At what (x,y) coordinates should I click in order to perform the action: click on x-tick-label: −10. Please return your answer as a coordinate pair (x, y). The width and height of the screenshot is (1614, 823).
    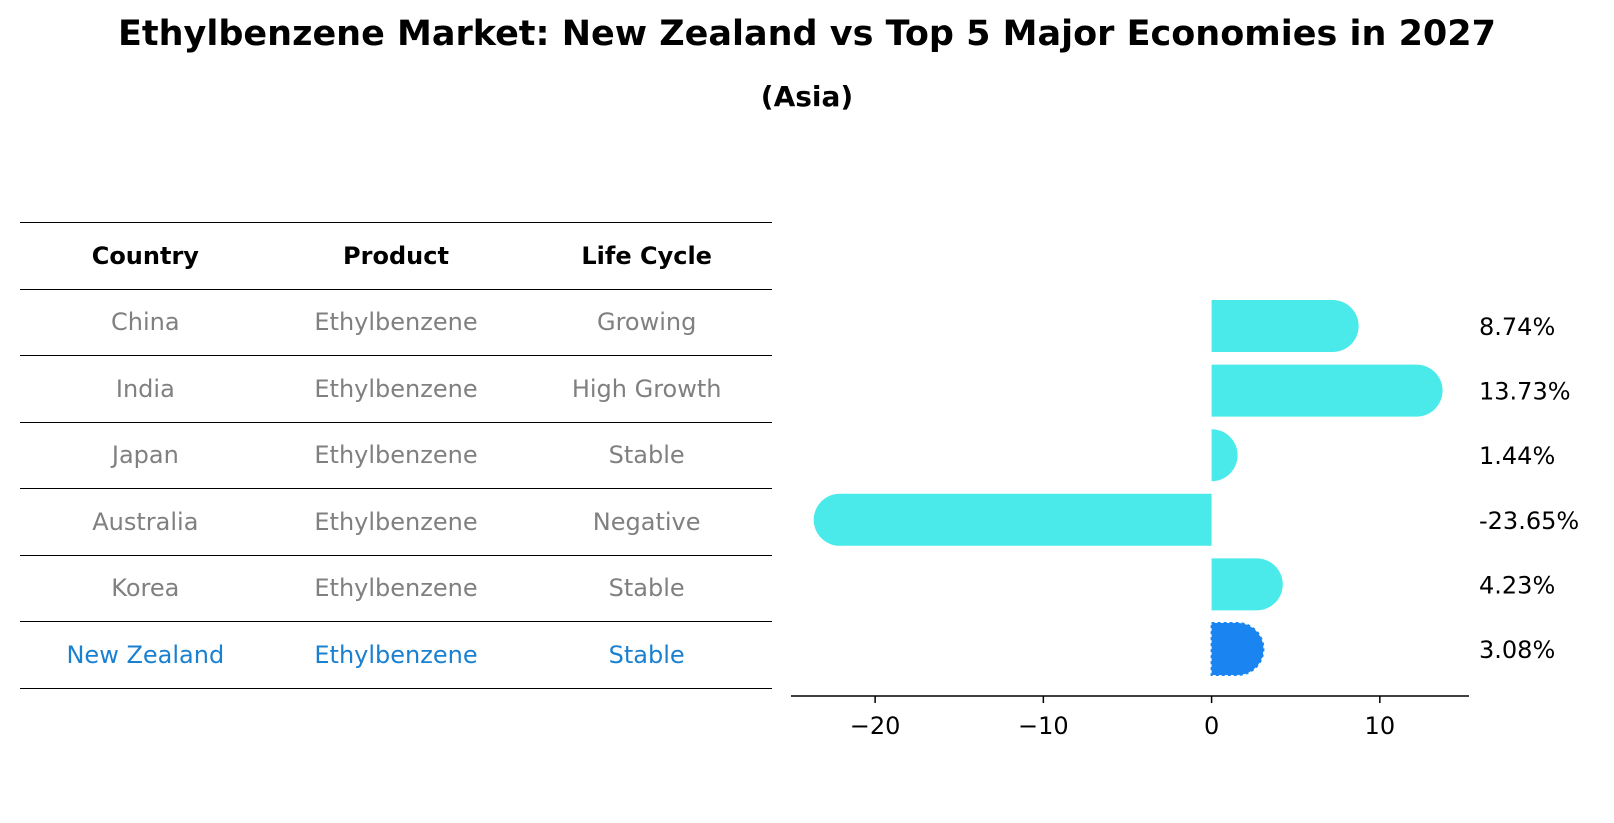
    Looking at the image, I should click on (1043, 726).